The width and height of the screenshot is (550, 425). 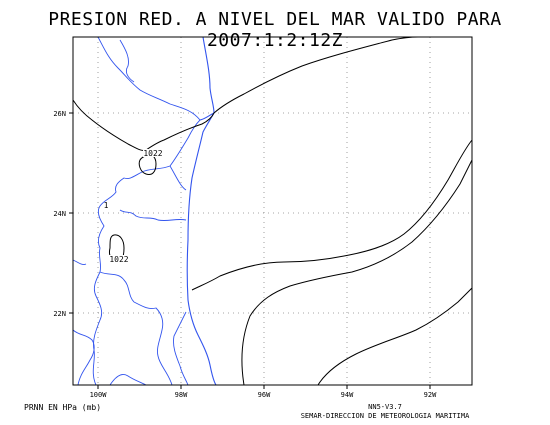 I want to click on lon-label: 94W, so click(x=347, y=395).